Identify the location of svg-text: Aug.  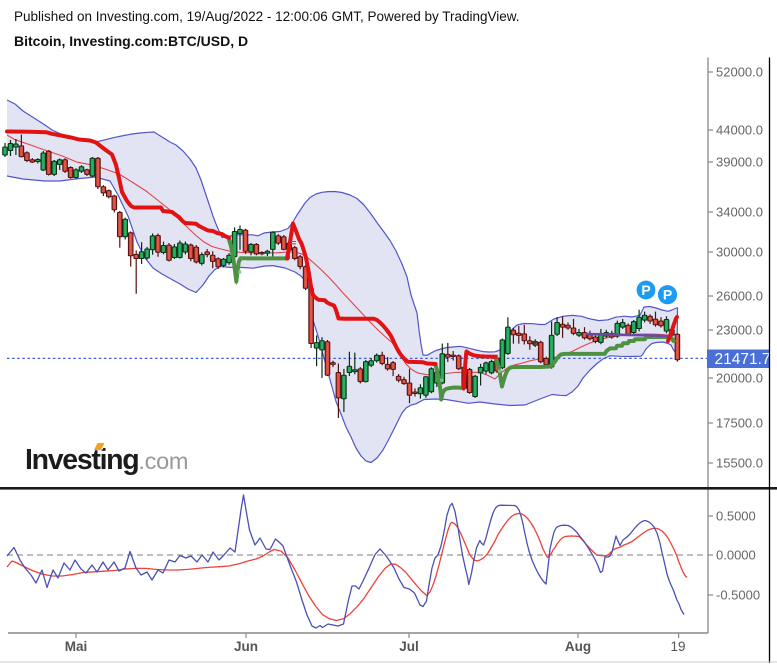
(578, 646).